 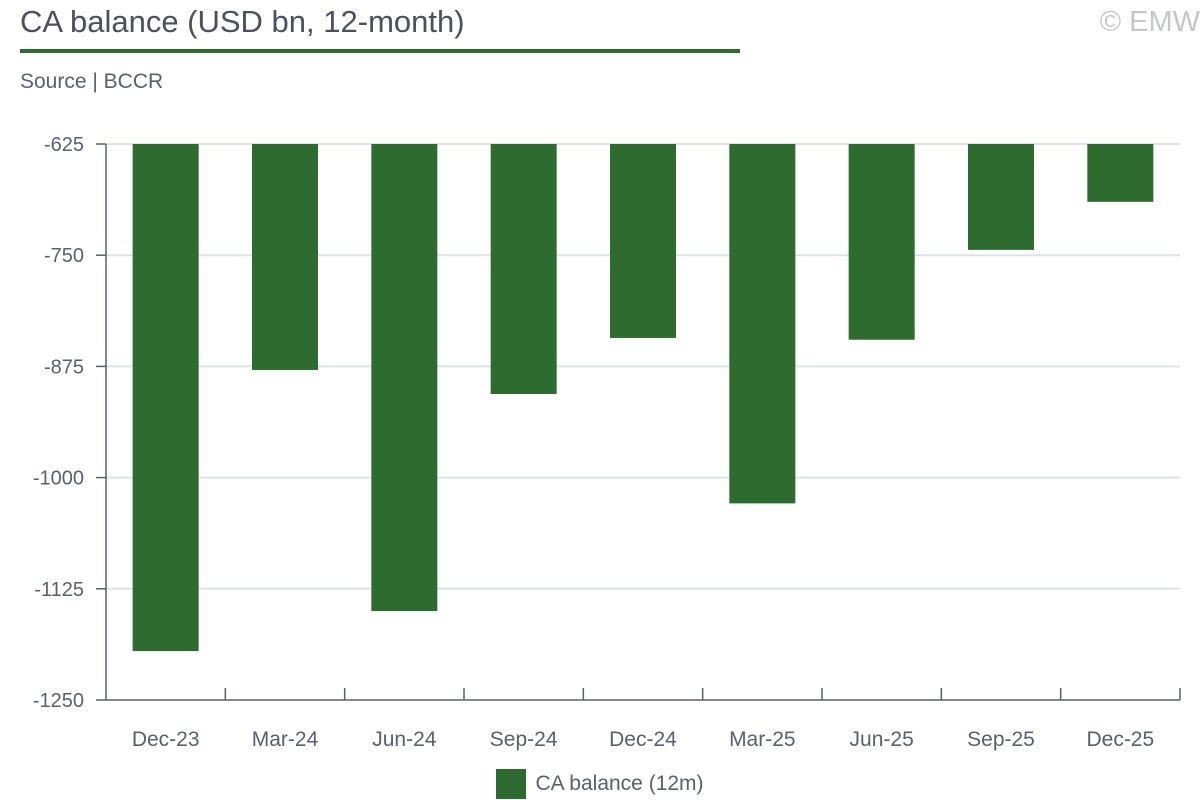 I want to click on legend-swatch, so click(x=511, y=784).